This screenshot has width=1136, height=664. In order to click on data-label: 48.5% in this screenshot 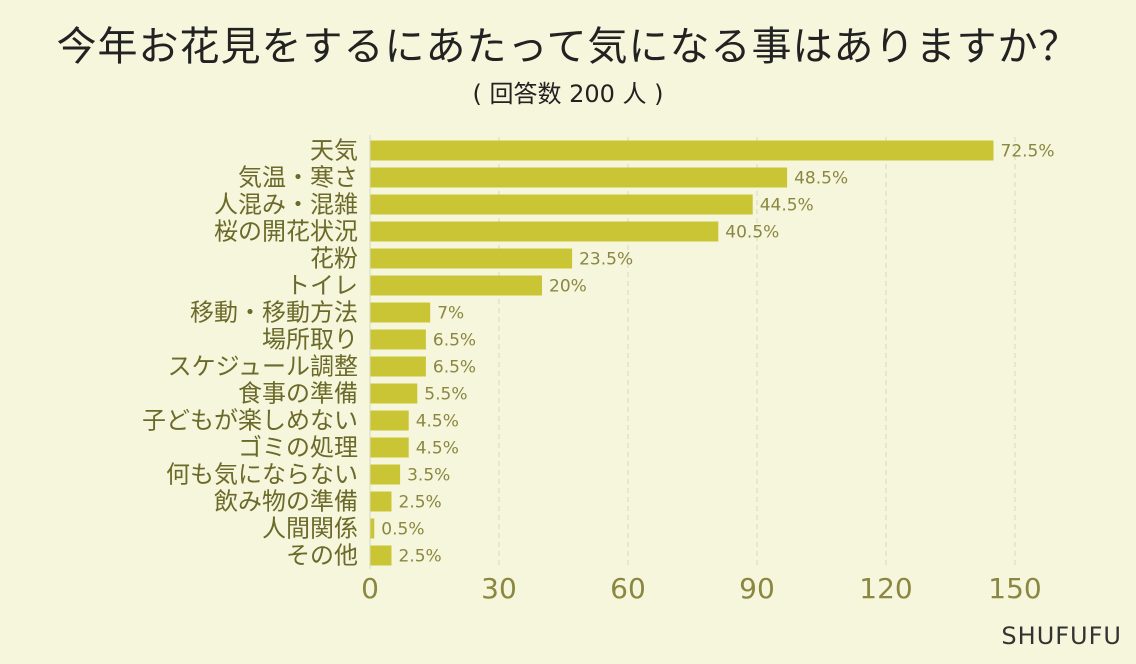, I will do `click(821, 179)`.